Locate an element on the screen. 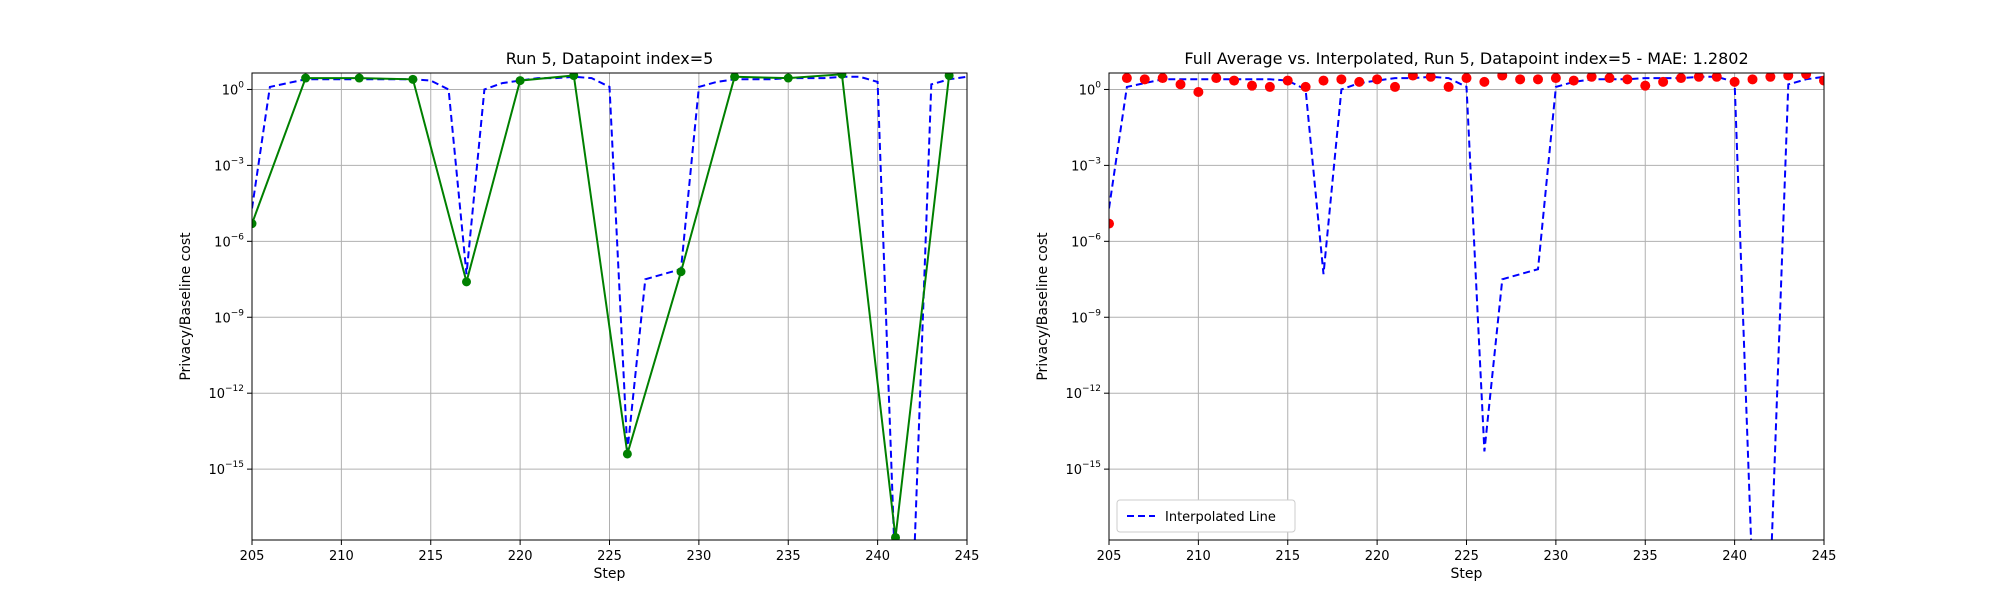 Image resolution: width=2000 pixels, height=600 pixels. legend-box is located at coordinates (1206, 516).